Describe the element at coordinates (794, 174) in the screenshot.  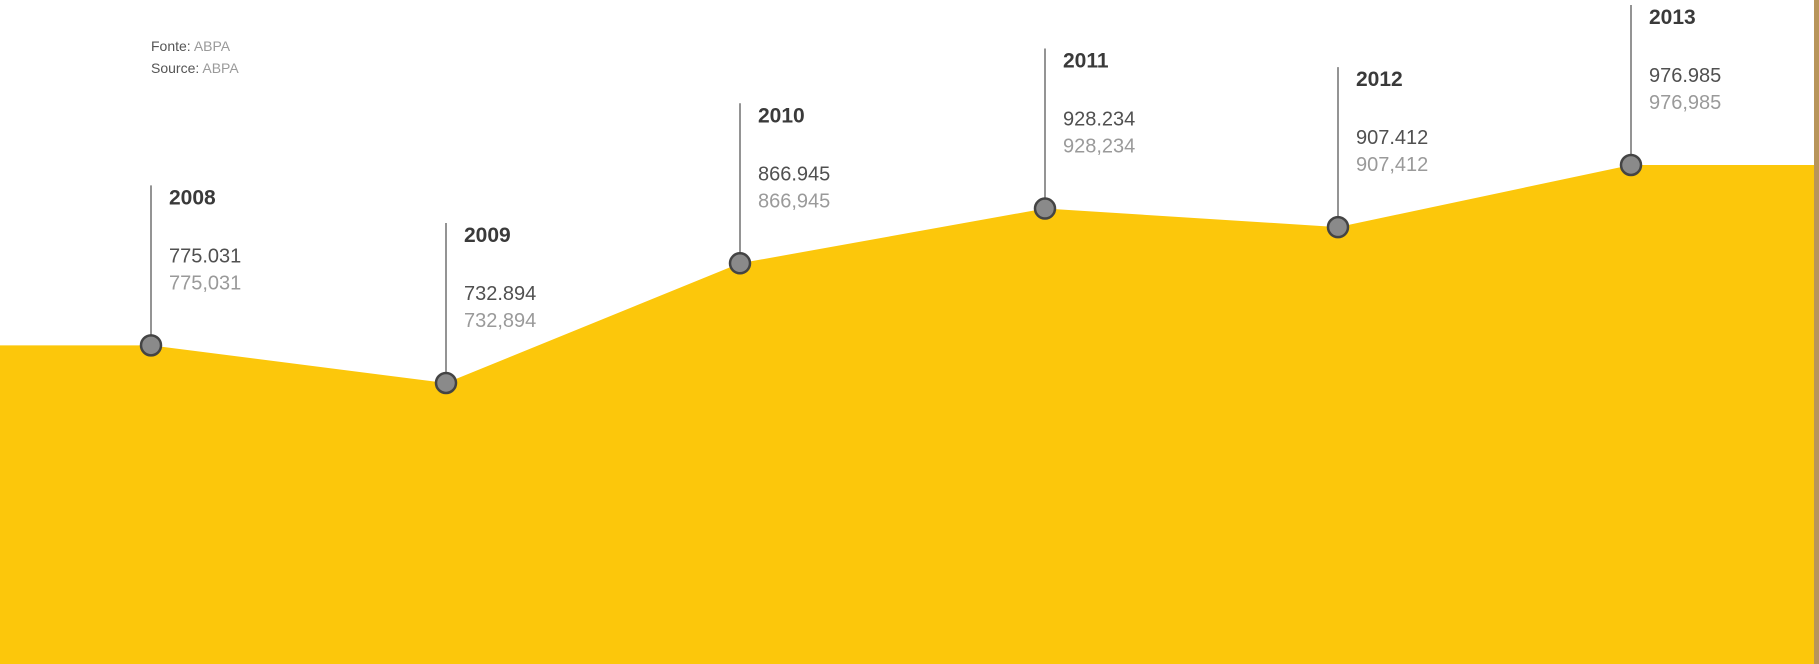
I see `value-label-pt: 866.945` at that location.